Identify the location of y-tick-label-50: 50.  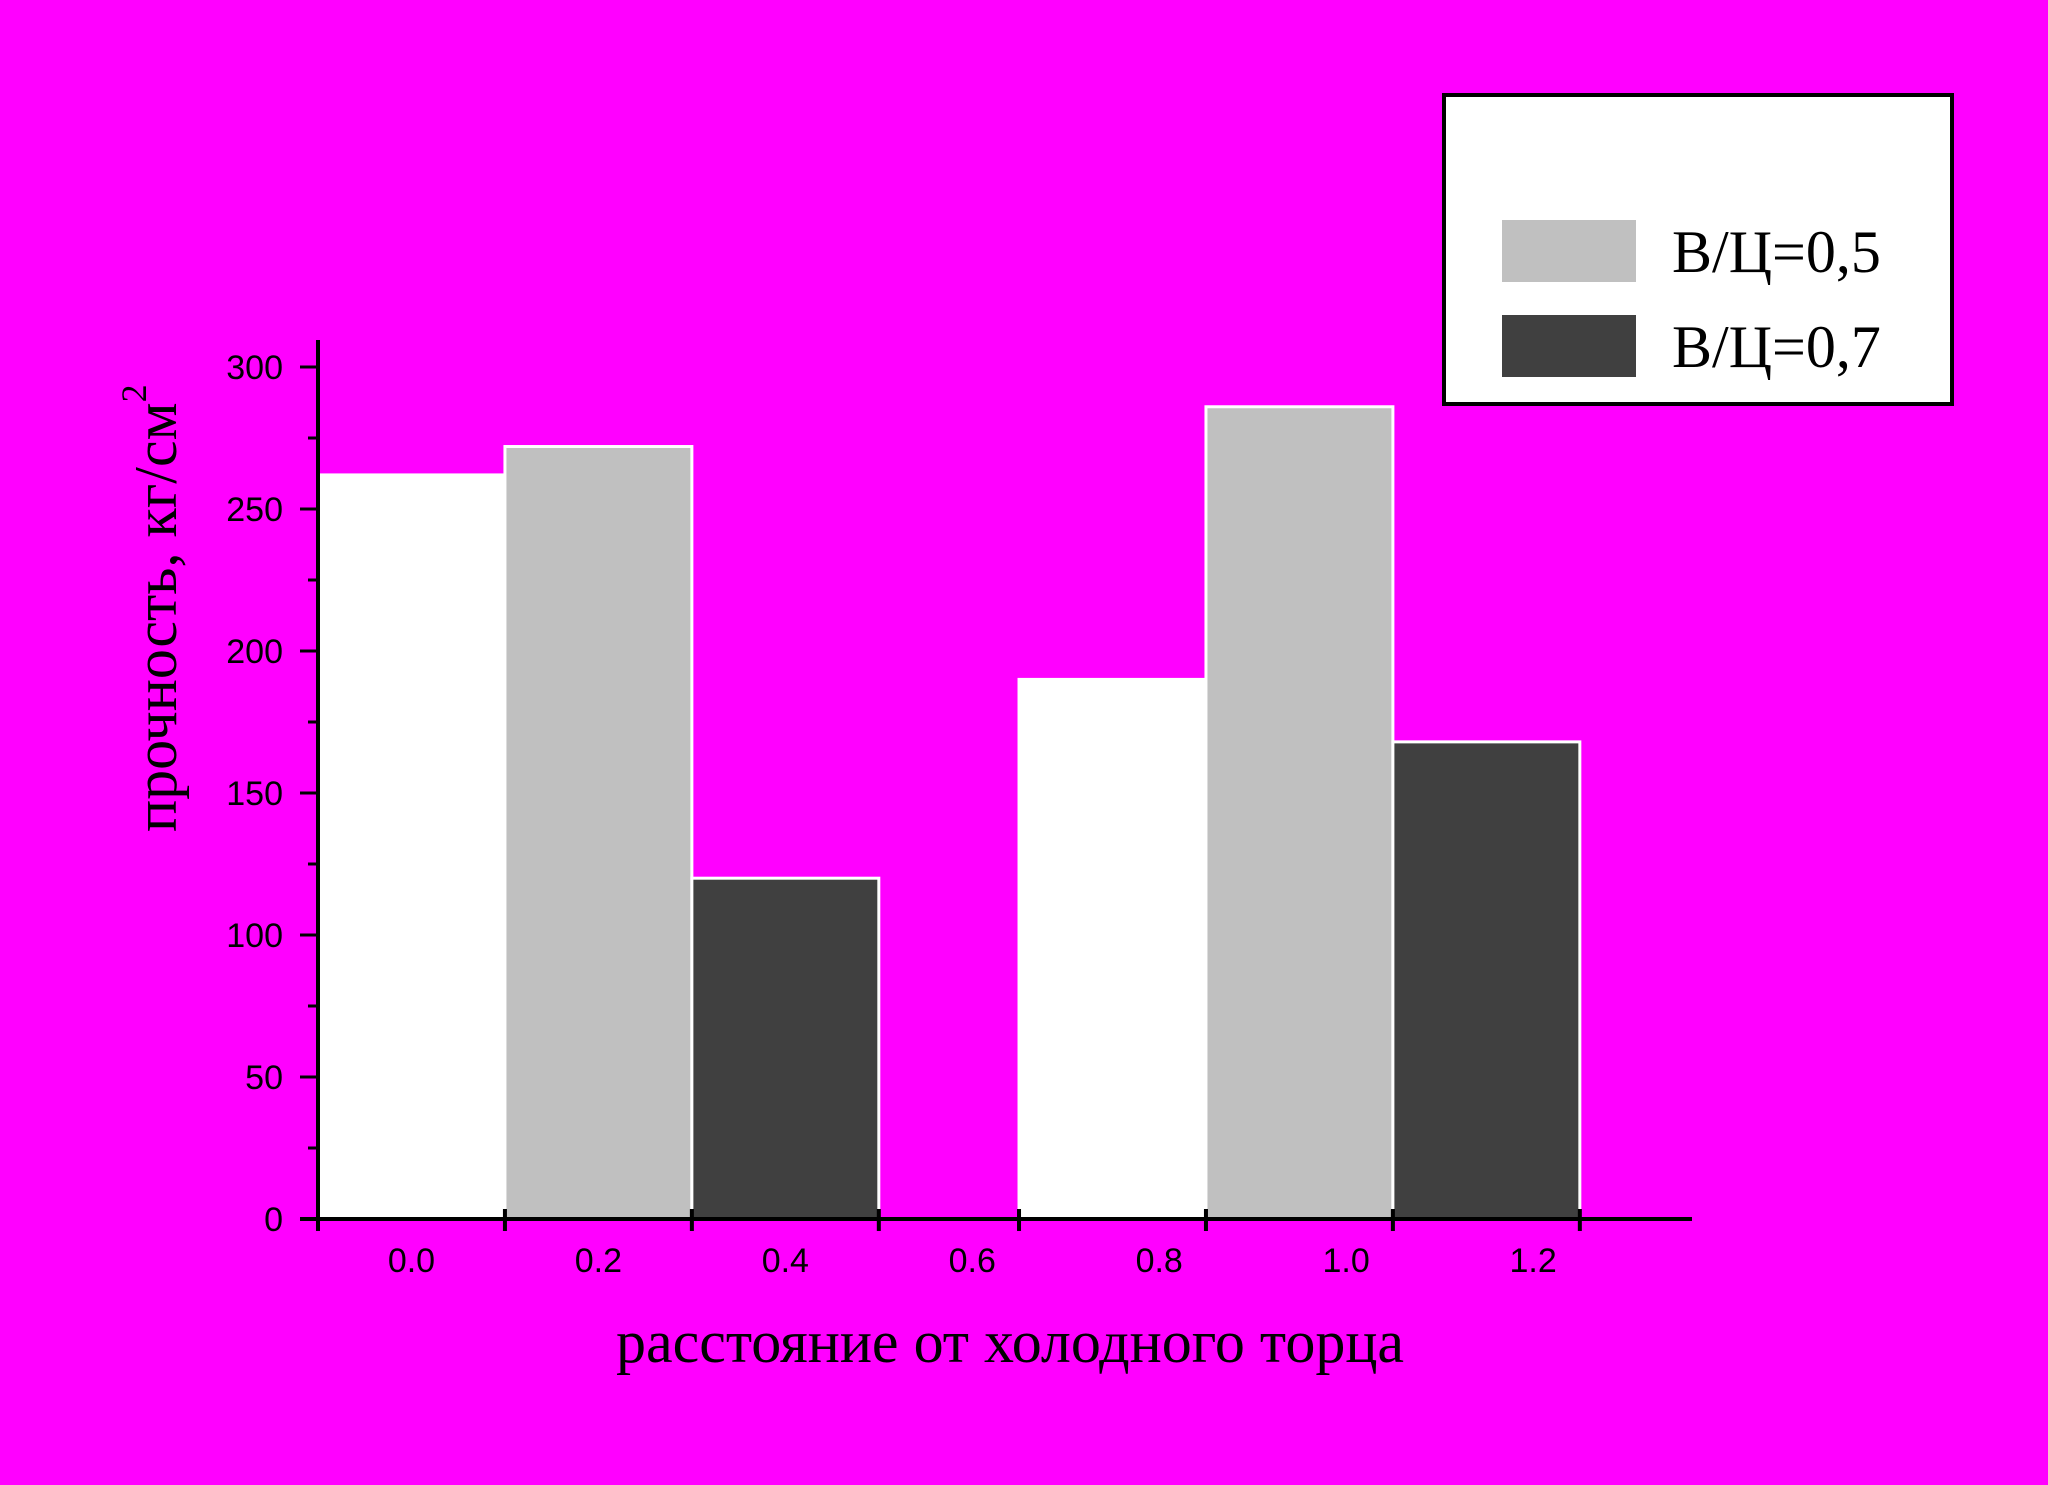
(264, 1078).